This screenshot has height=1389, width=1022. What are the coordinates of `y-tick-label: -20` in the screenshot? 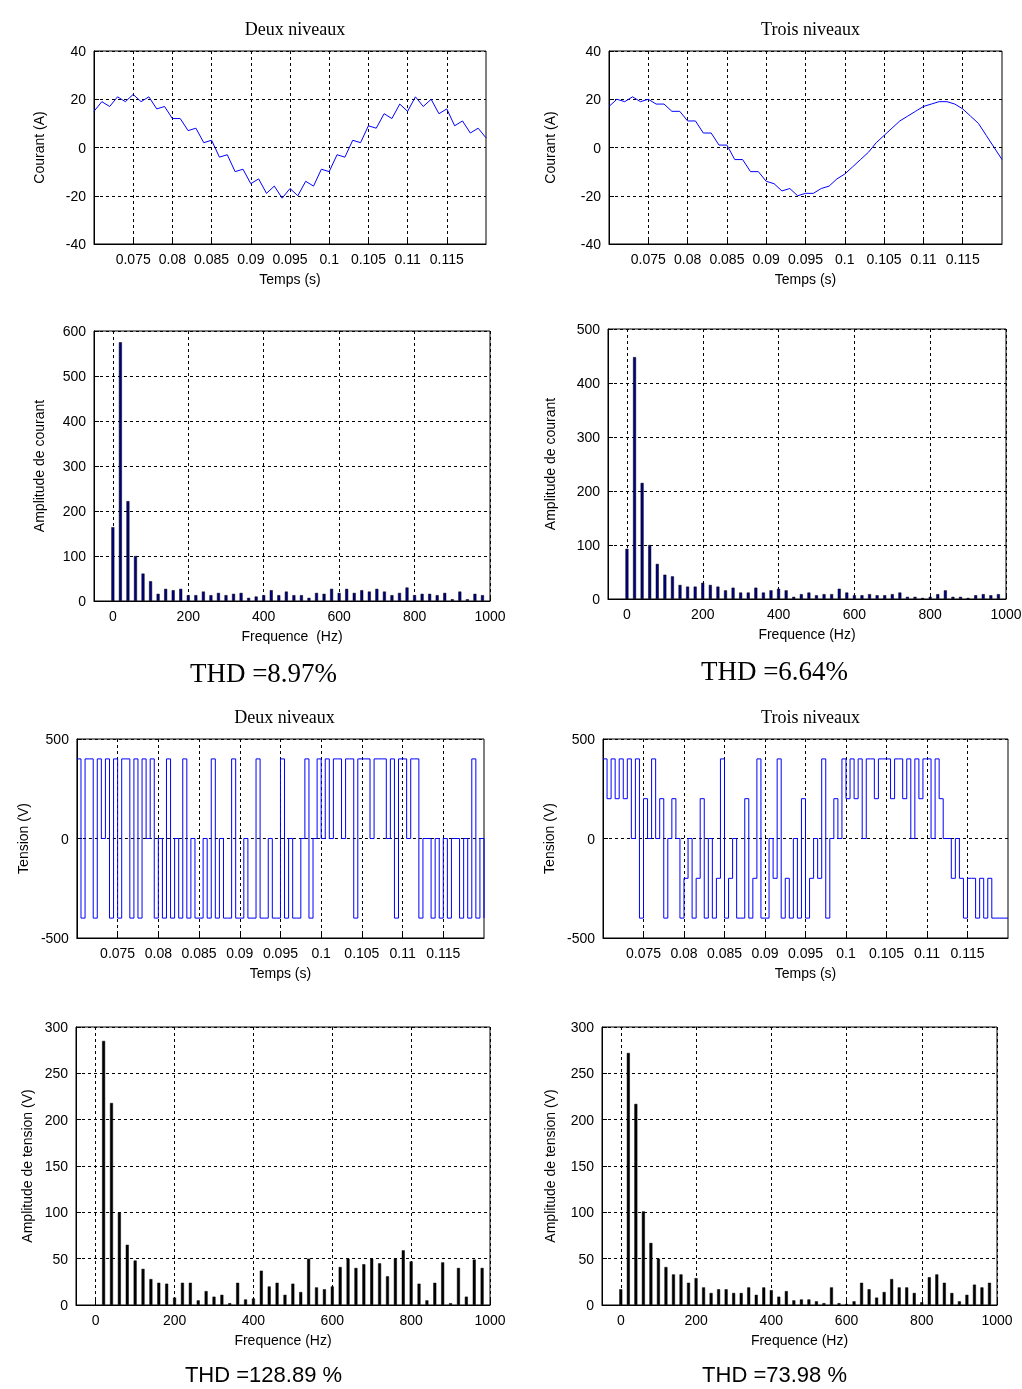 It's located at (591, 195).